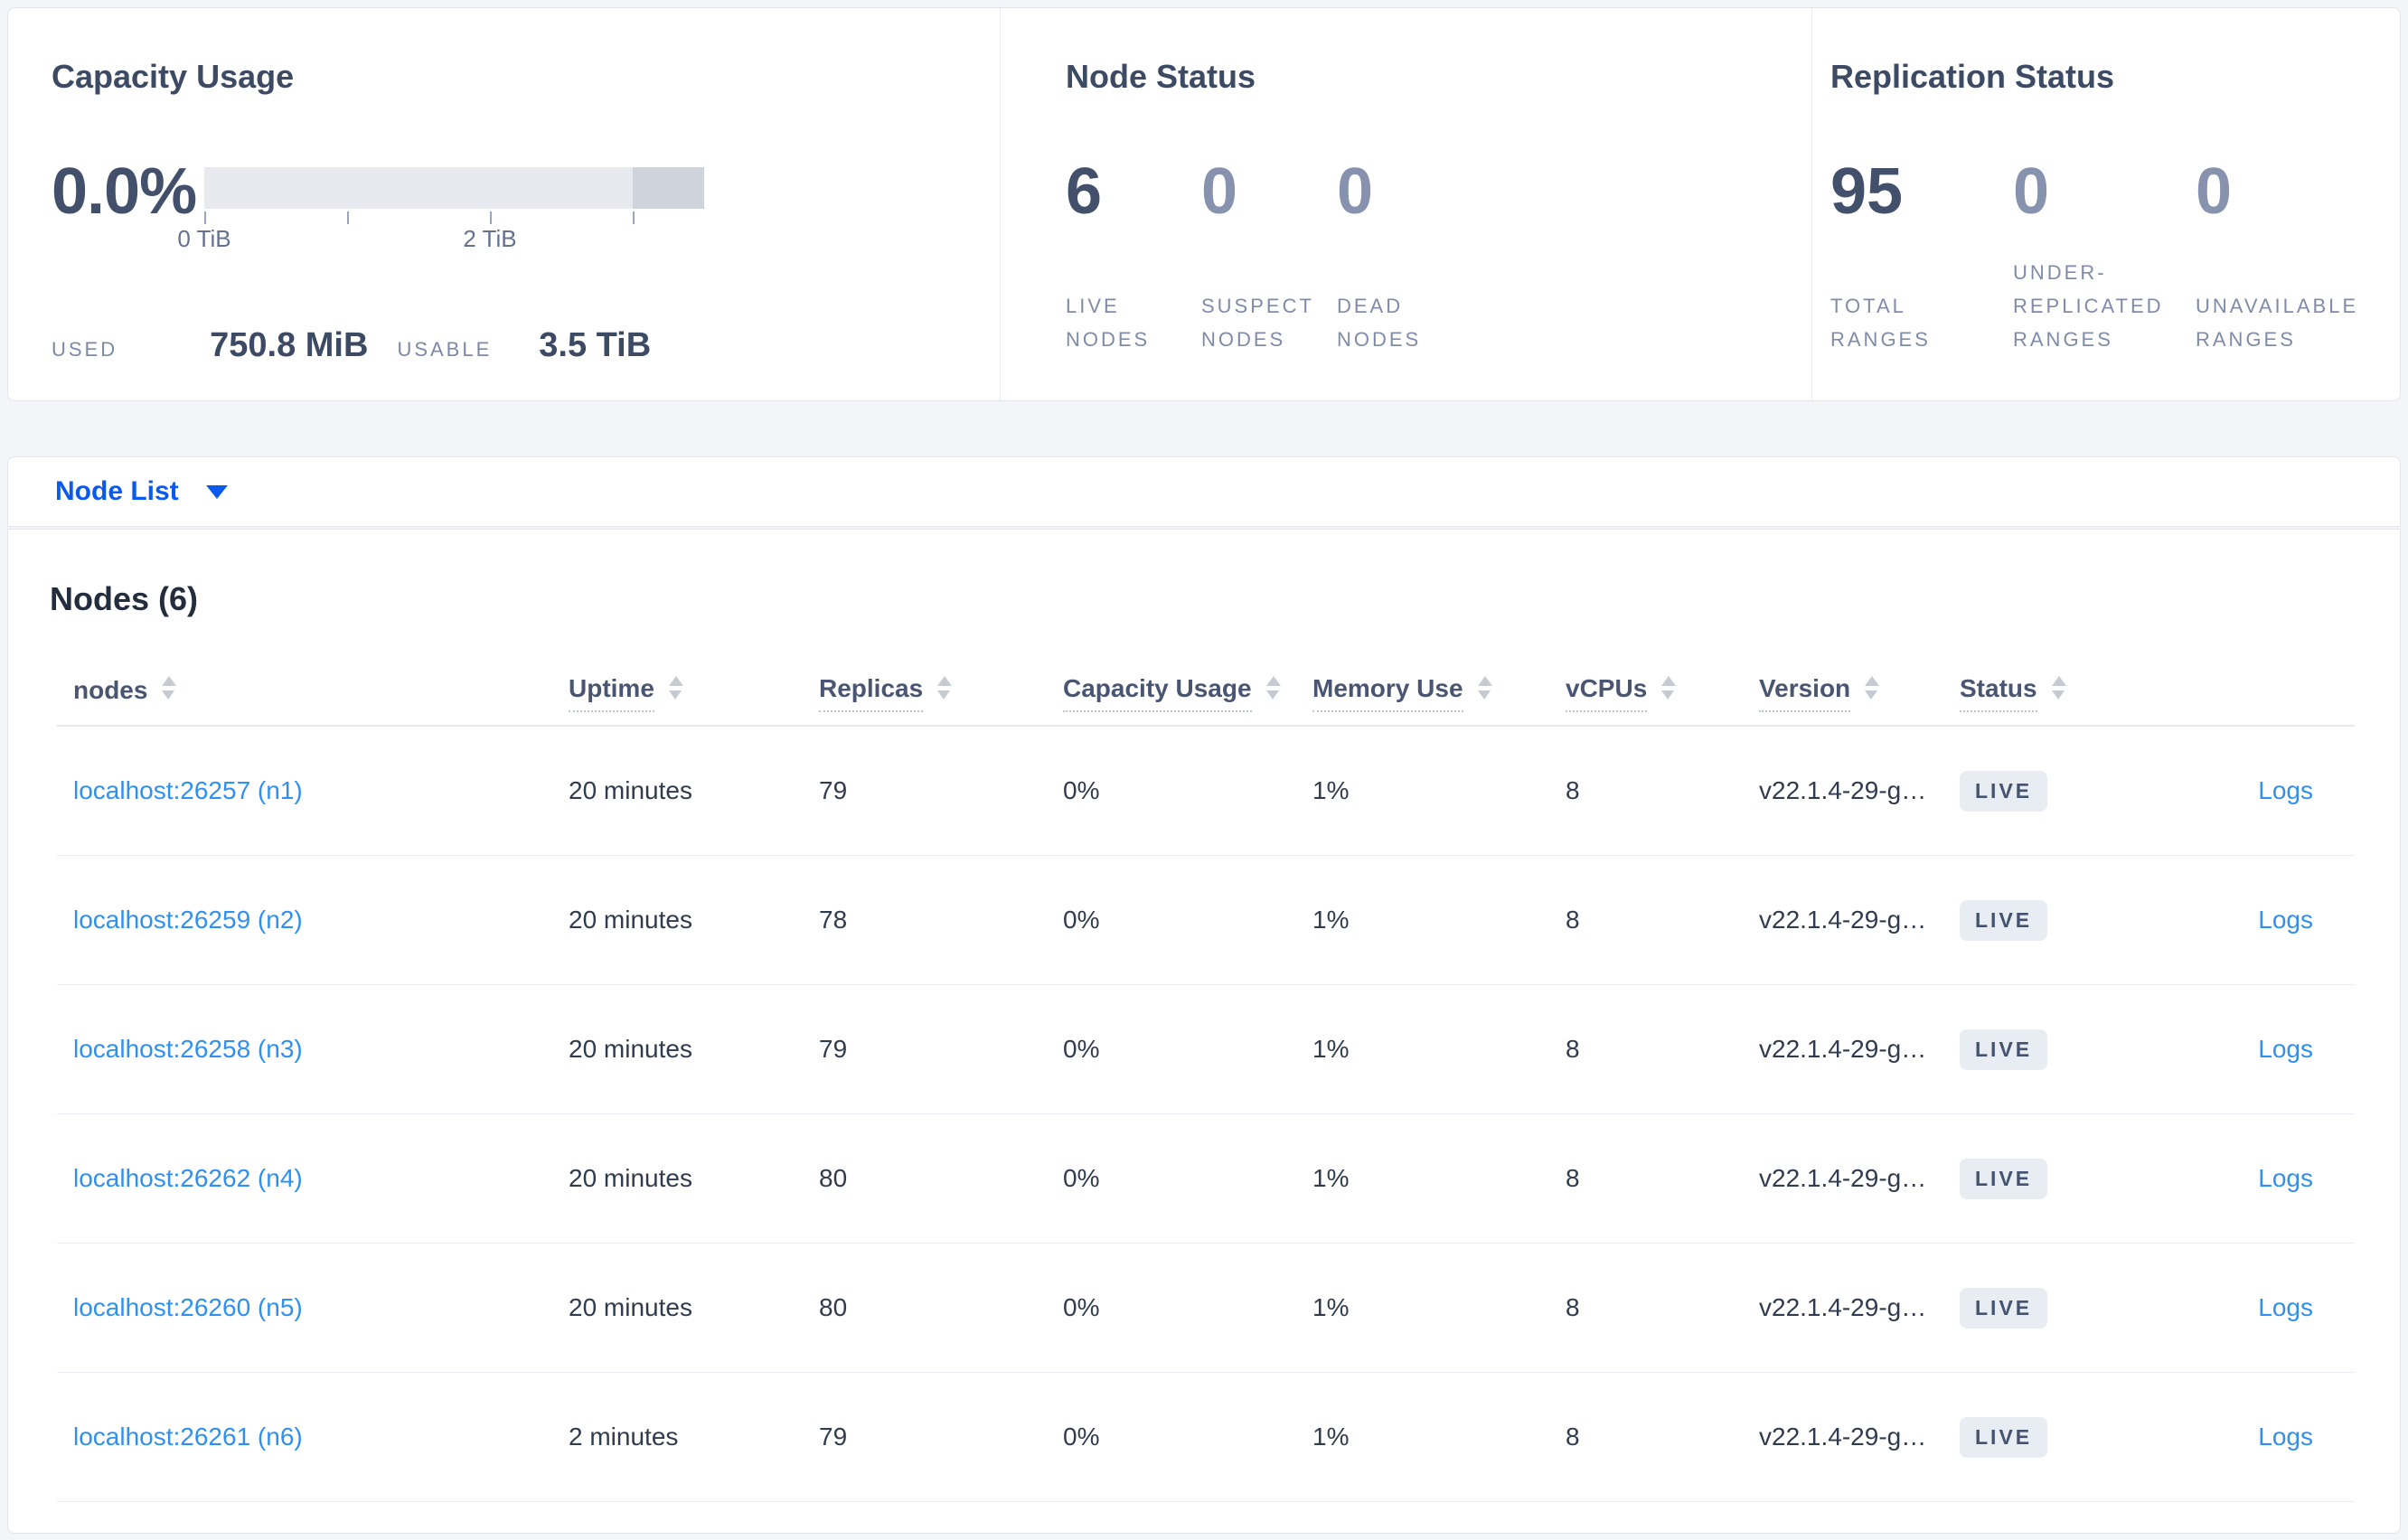 The width and height of the screenshot is (2408, 1540). I want to click on node-address-link: localhost:26262 (n4), so click(188, 1178).